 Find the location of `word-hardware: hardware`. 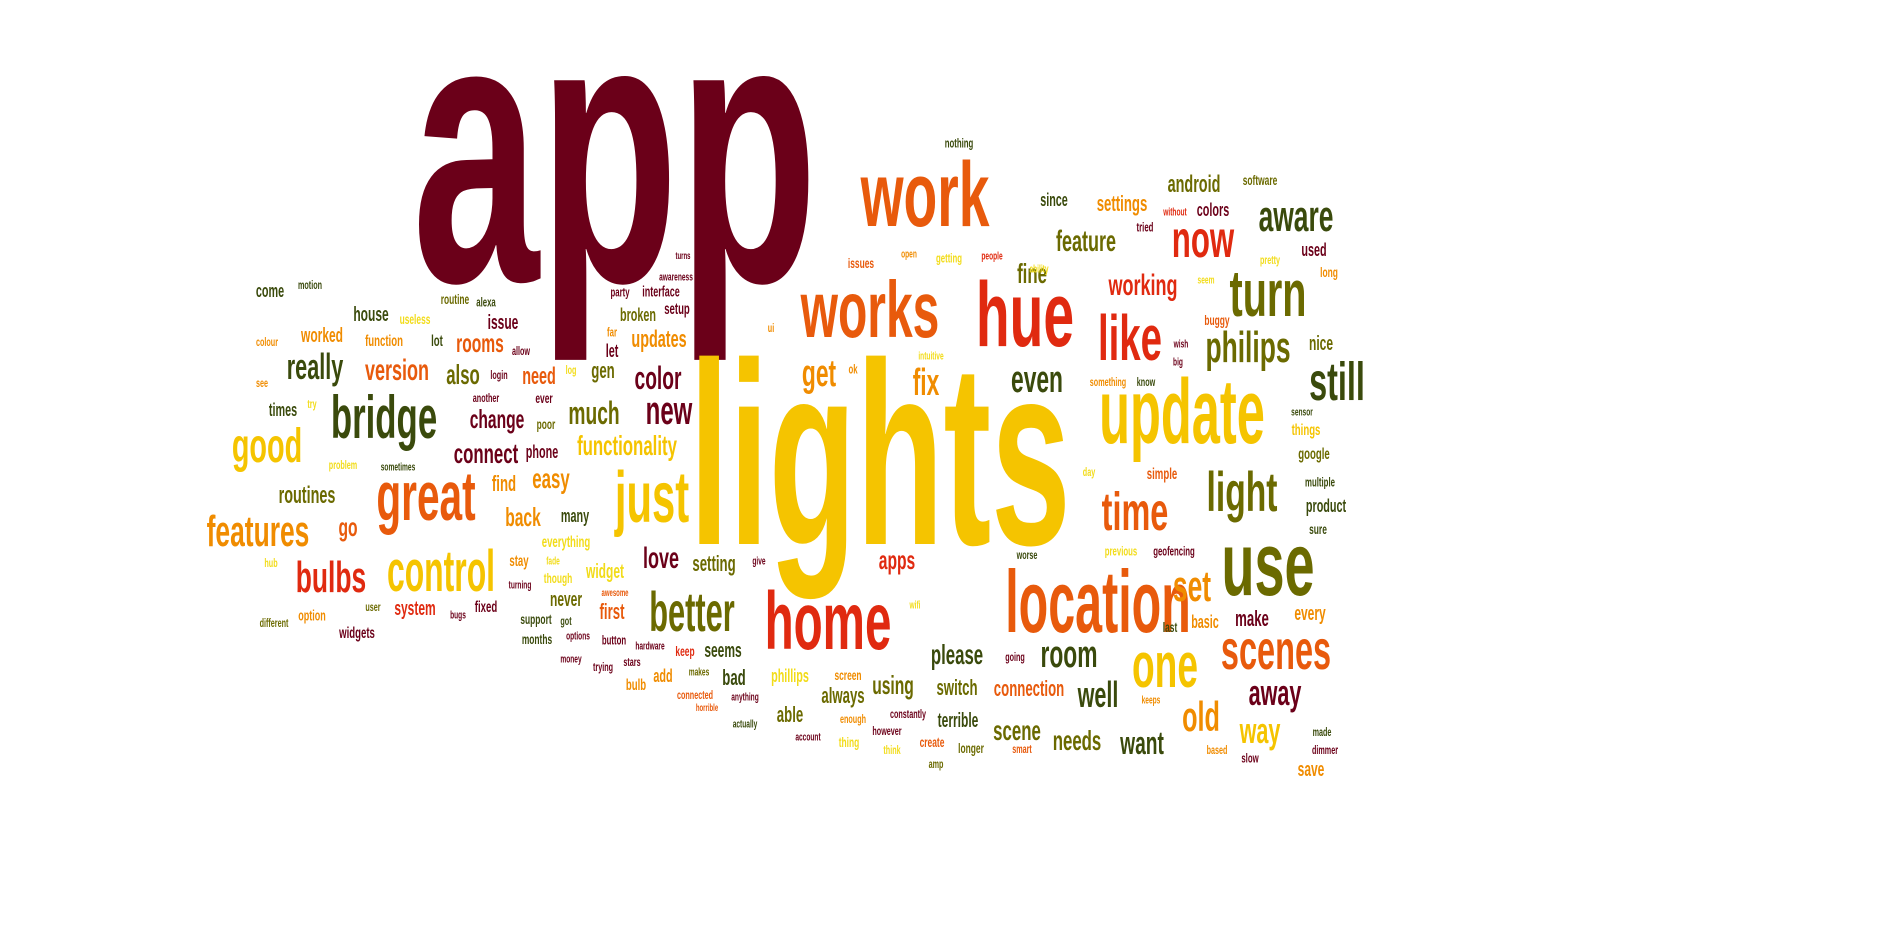

word-hardware: hardware is located at coordinates (650, 646).